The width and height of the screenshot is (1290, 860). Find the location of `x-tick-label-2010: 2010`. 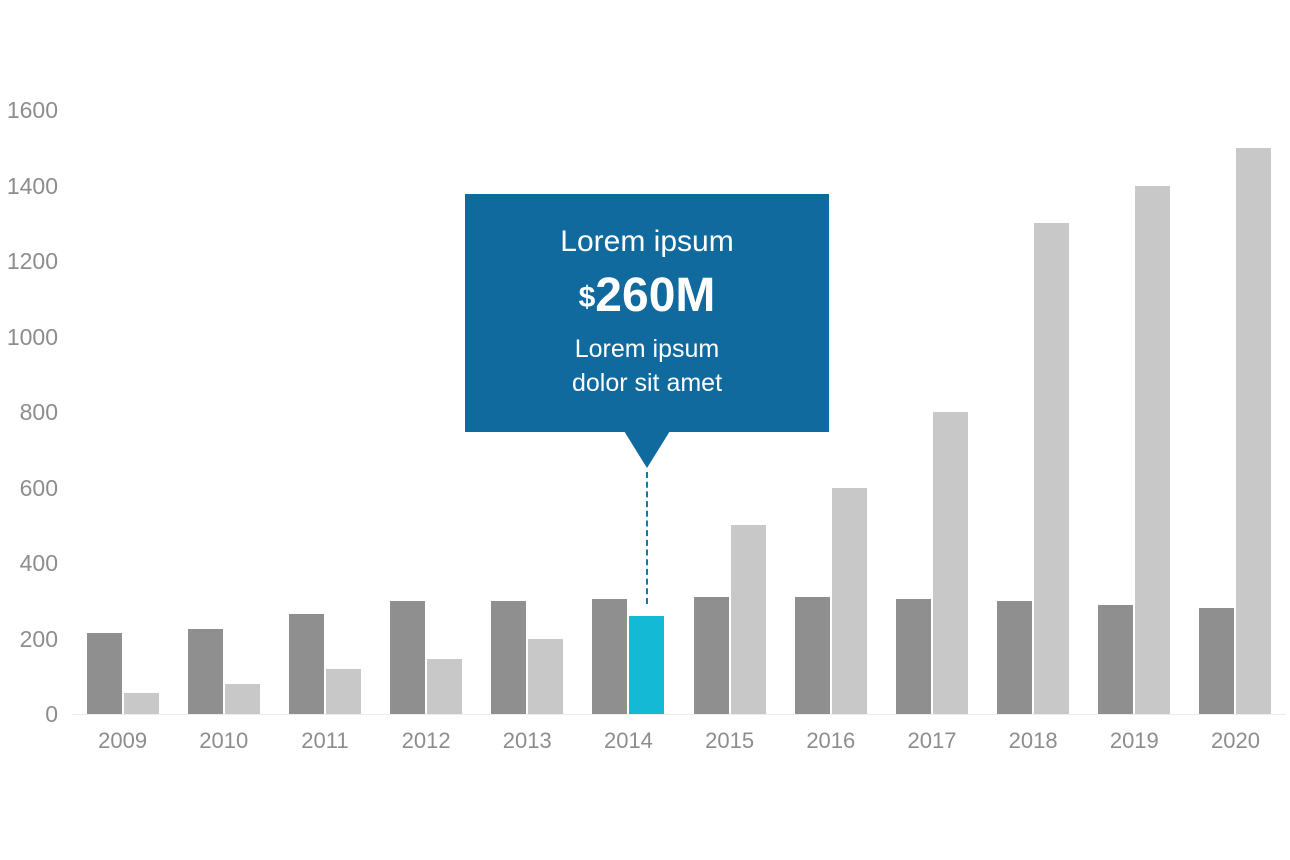

x-tick-label-2010: 2010 is located at coordinates (224, 740).